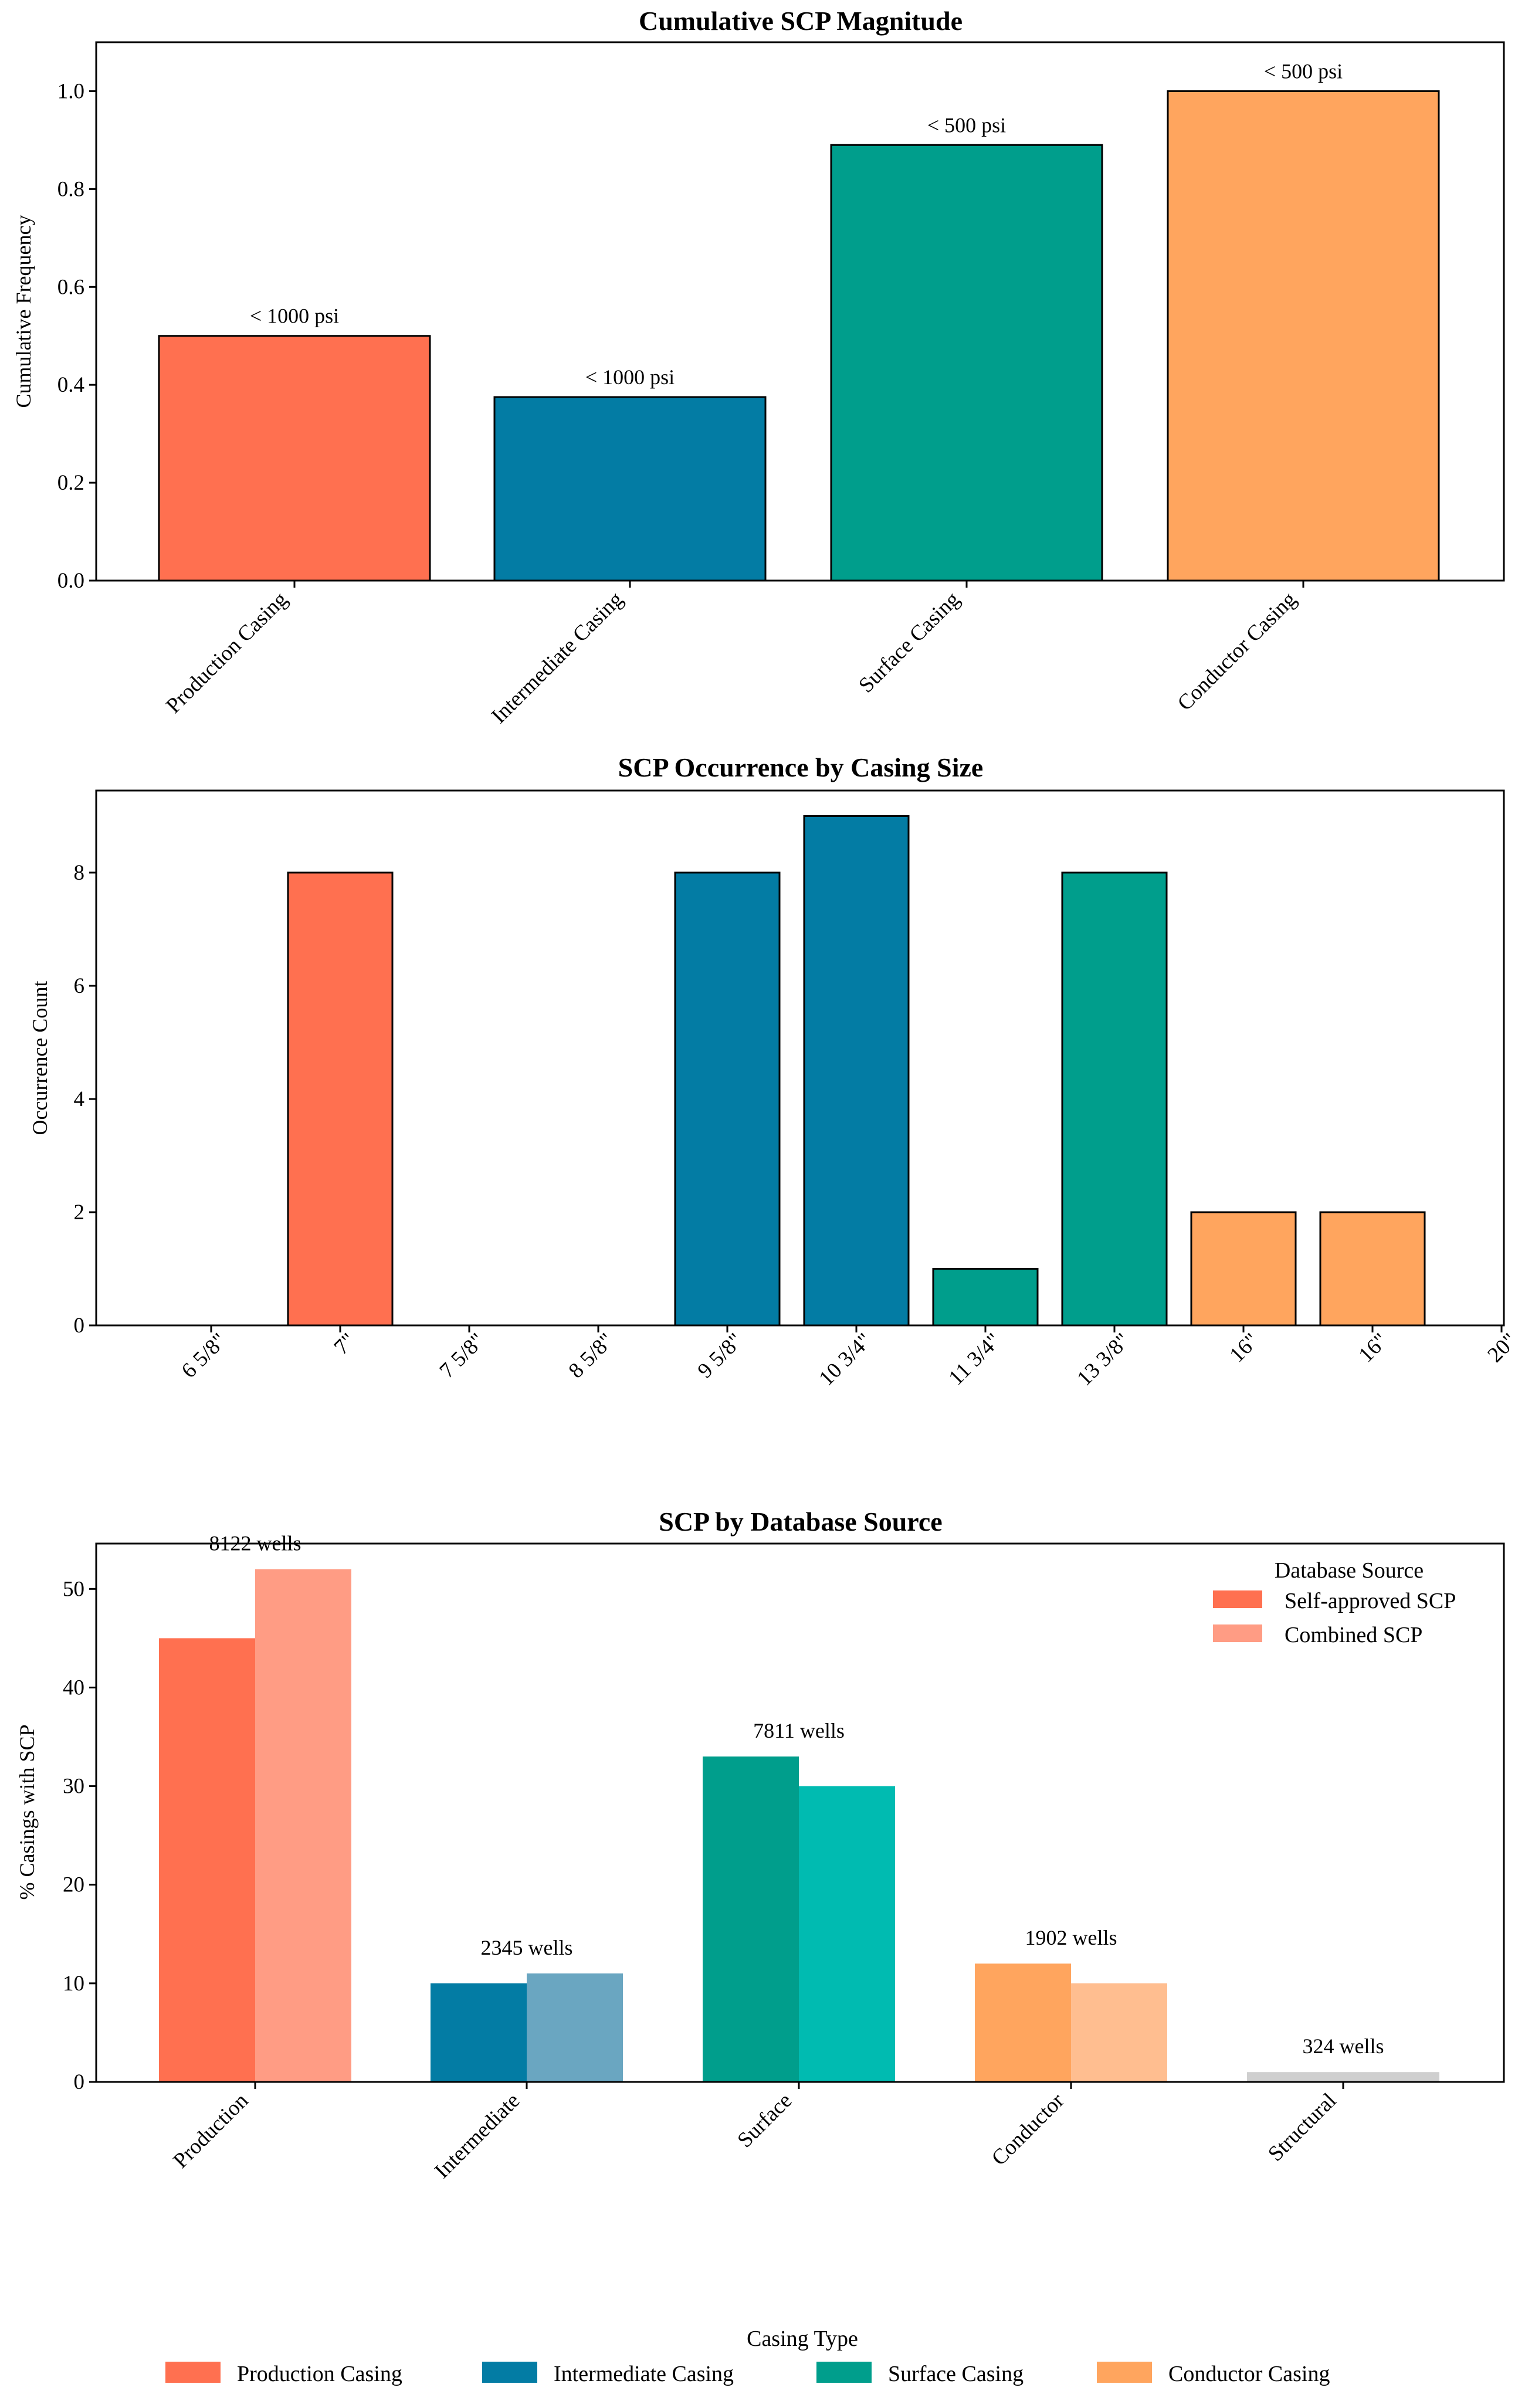 The width and height of the screenshot is (1525, 2408). What do you see at coordinates (73, 1688) in the screenshot?
I see `chart-3-y-tick-label: 40` at bounding box center [73, 1688].